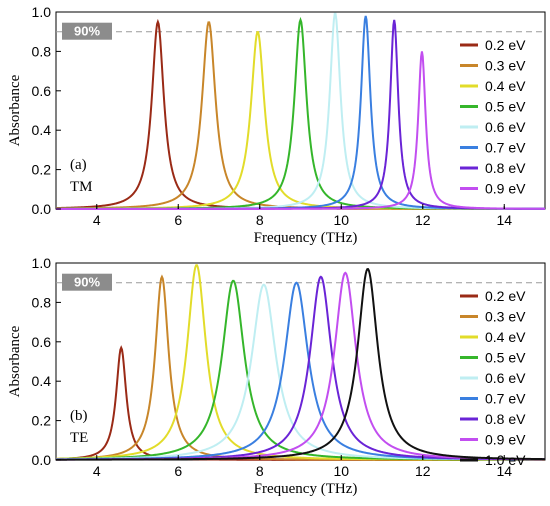  What do you see at coordinates (81, 187) in the screenshot?
I see `mode-label: TM` at bounding box center [81, 187].